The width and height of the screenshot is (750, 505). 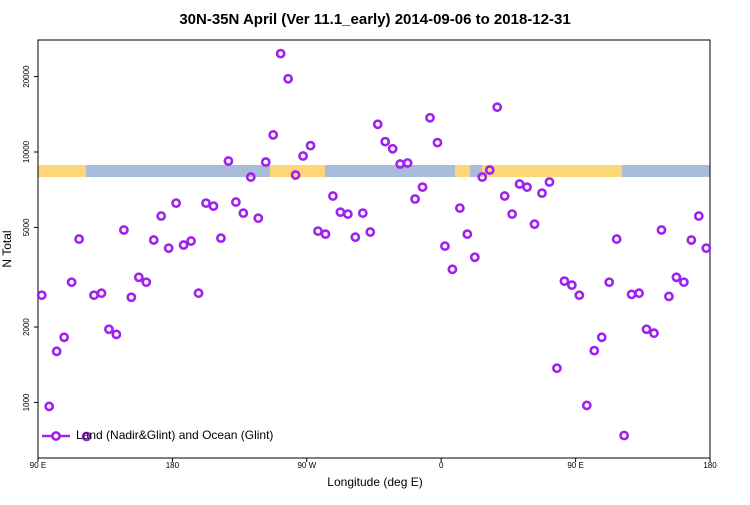 I want to click on y-tick-label: 1000, so click(x=26, y=402).